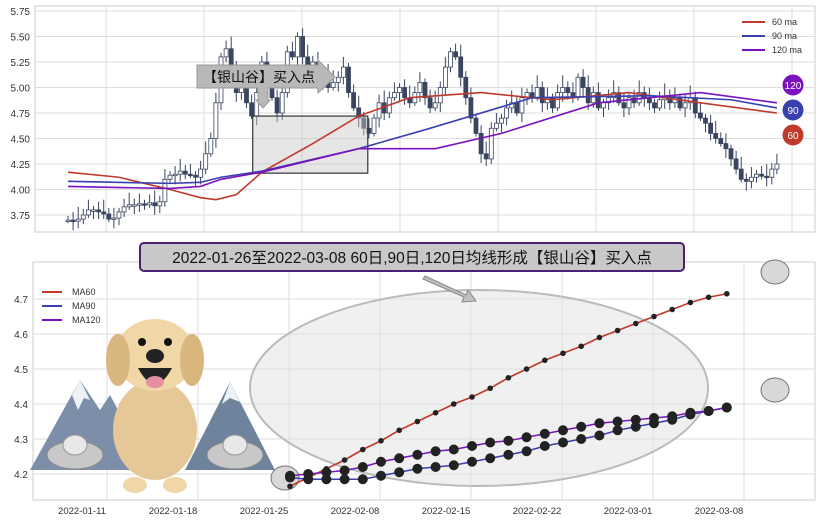 The image size is (822, 523). Describe the element at coordinates (264, 511) in the screenshot. I see `x-tick-label: 2022-01-25` at that location.